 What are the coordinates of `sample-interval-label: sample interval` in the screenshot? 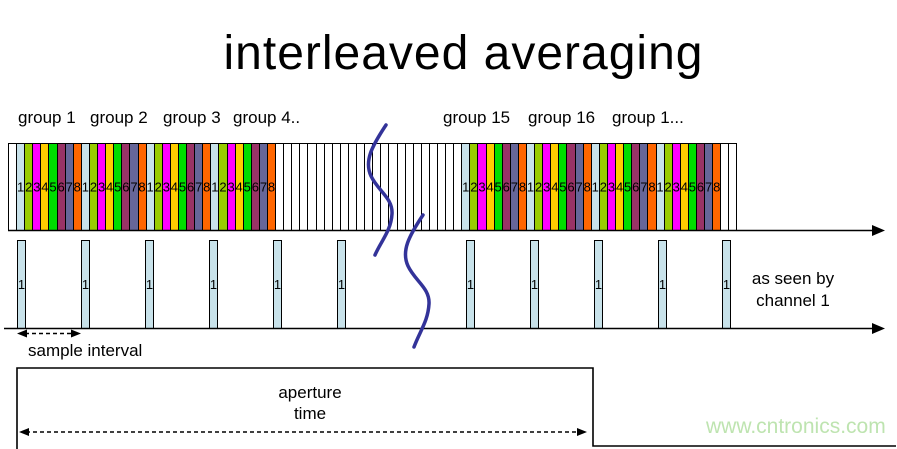 It's located at (85, 350).